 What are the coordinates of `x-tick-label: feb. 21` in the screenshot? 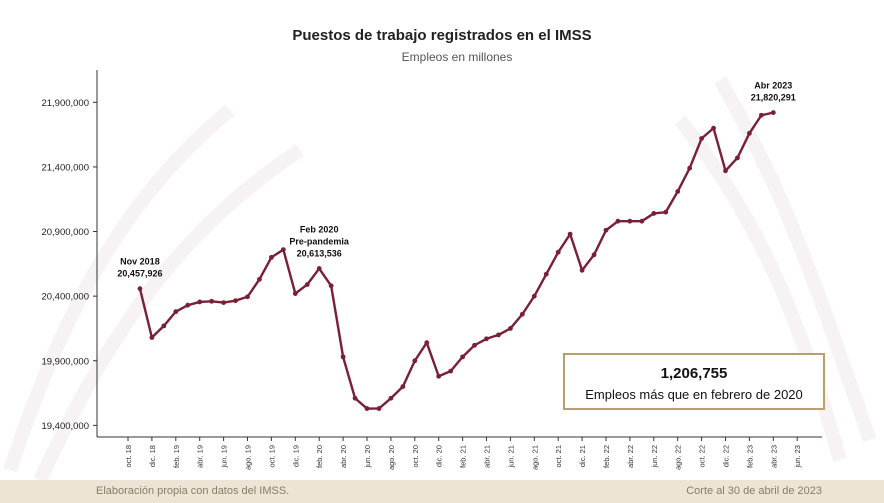 It's located at (463, 456).